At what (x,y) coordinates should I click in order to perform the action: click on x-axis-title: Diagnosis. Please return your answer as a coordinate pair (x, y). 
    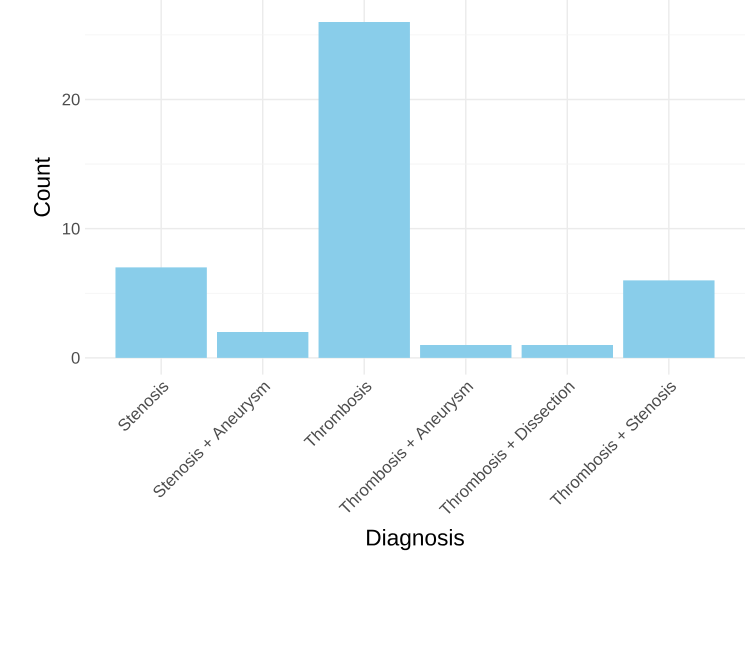
    Looking at the image, I should click on (415, 539).